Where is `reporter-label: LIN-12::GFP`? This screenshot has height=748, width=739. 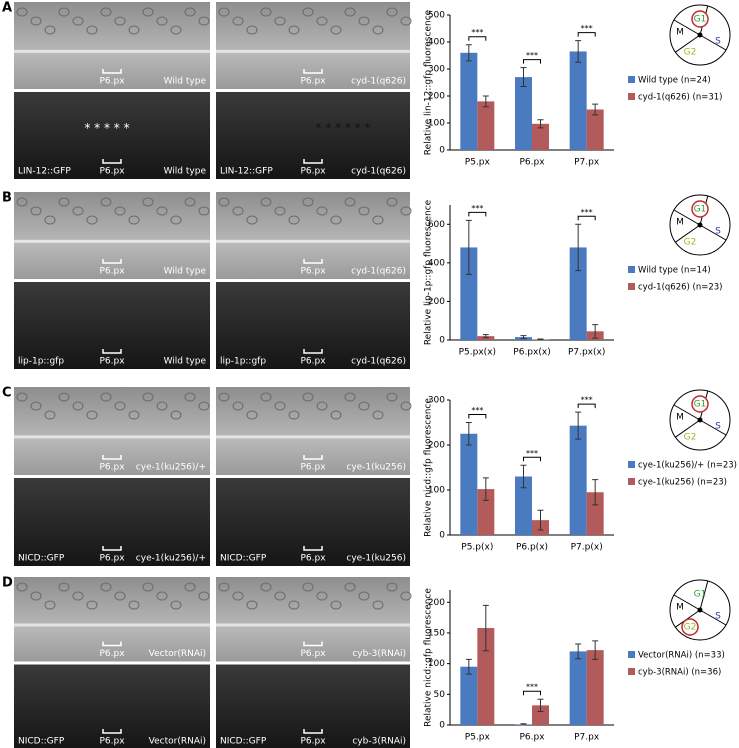 reporter-label: LIN-12::GFP is located at coordinates (246, 172).